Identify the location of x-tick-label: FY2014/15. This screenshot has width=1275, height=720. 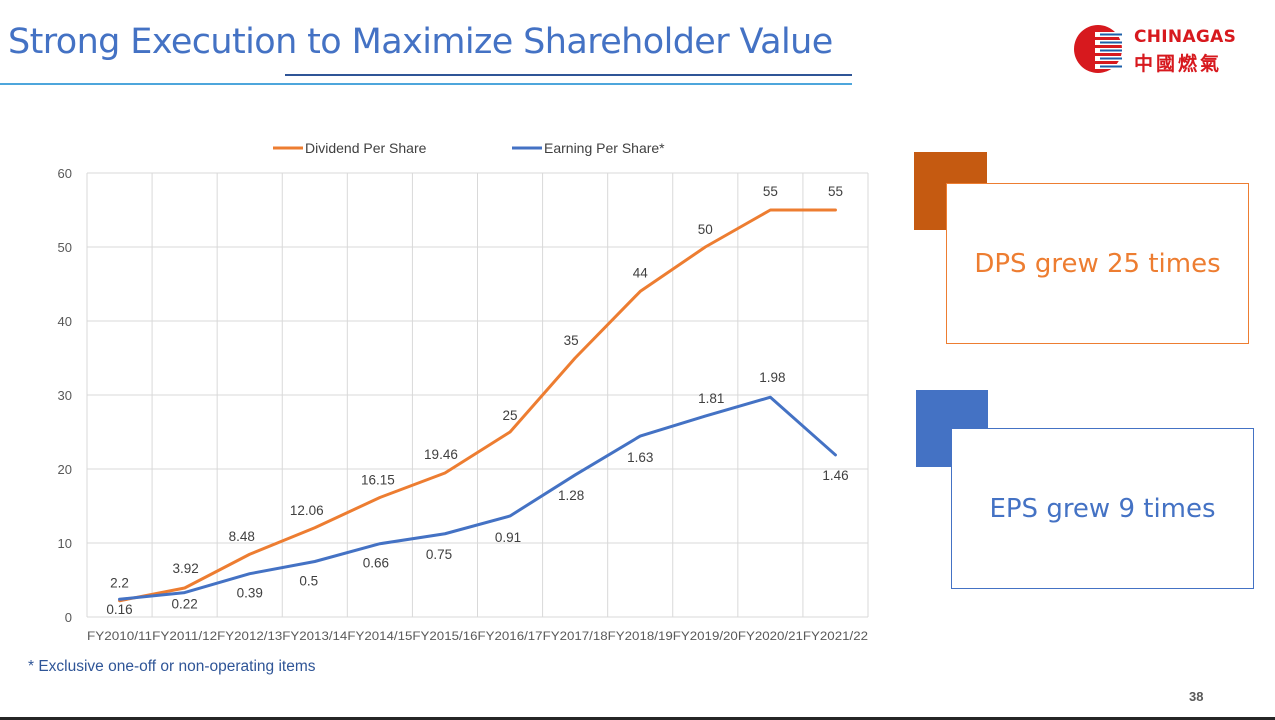
(379, 637).